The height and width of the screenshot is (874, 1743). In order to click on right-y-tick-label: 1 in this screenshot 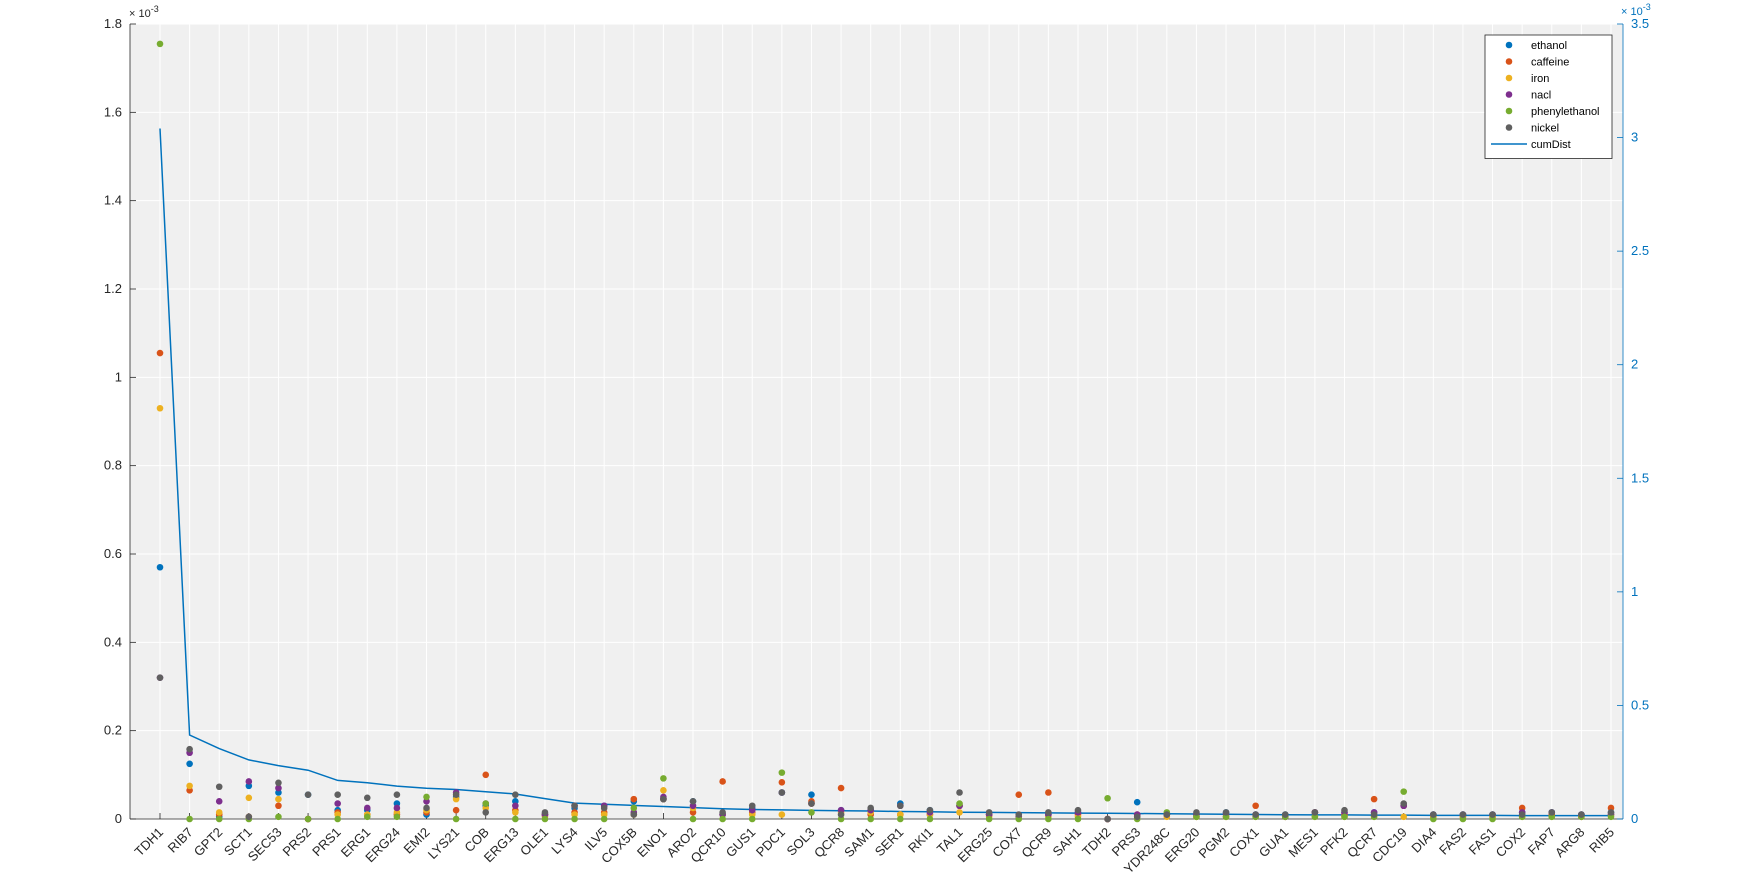, I will do `click(1634, 591)`.